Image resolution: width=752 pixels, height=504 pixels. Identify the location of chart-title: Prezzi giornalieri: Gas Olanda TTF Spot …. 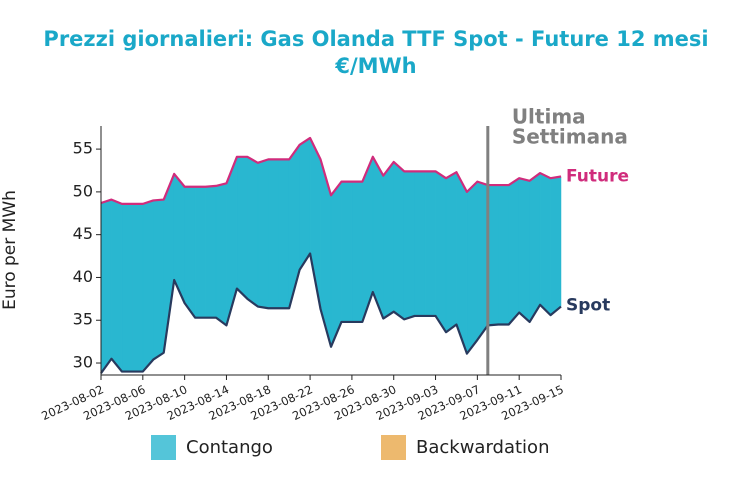
(375, 39).